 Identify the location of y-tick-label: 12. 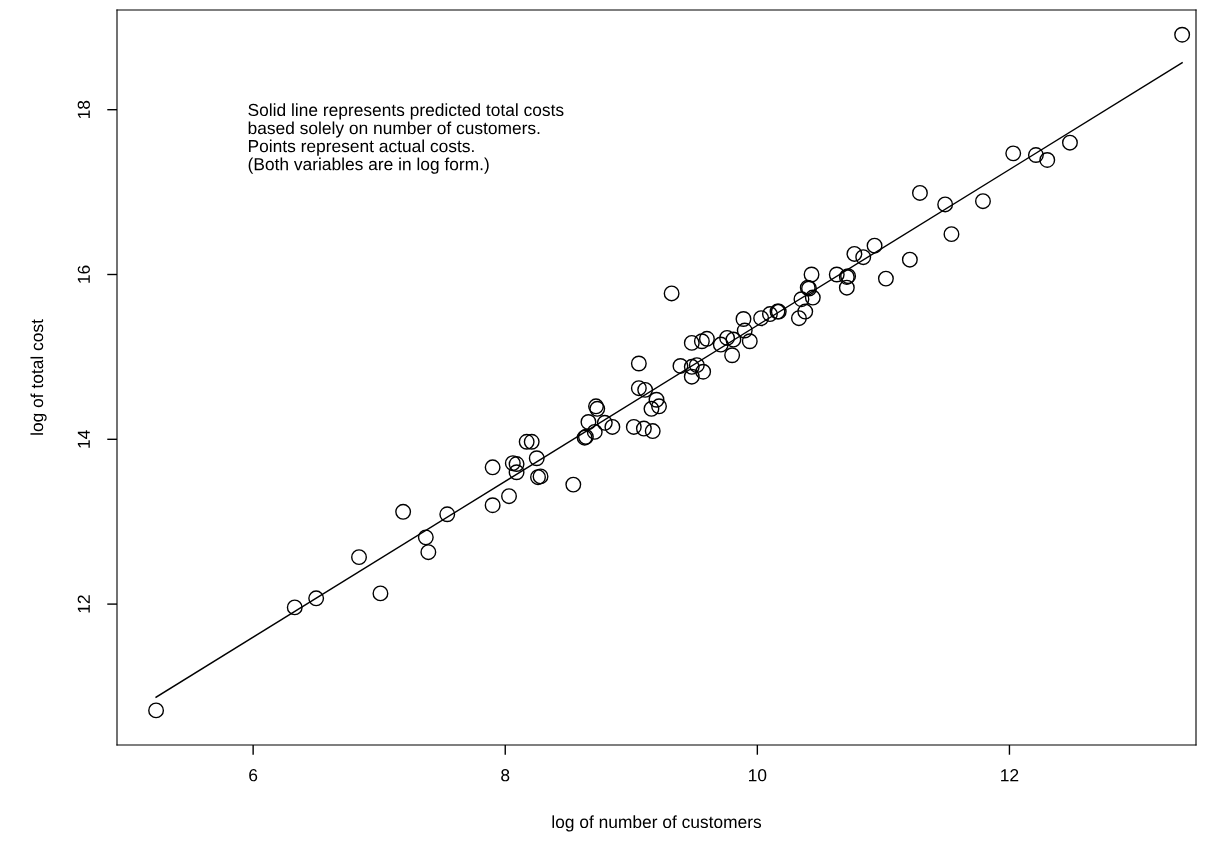
(83, 604).